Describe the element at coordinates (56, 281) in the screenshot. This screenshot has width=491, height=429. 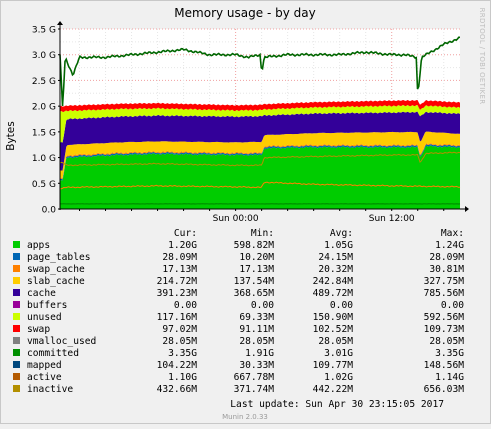
I see `legend-name: slab_cache` at that location.